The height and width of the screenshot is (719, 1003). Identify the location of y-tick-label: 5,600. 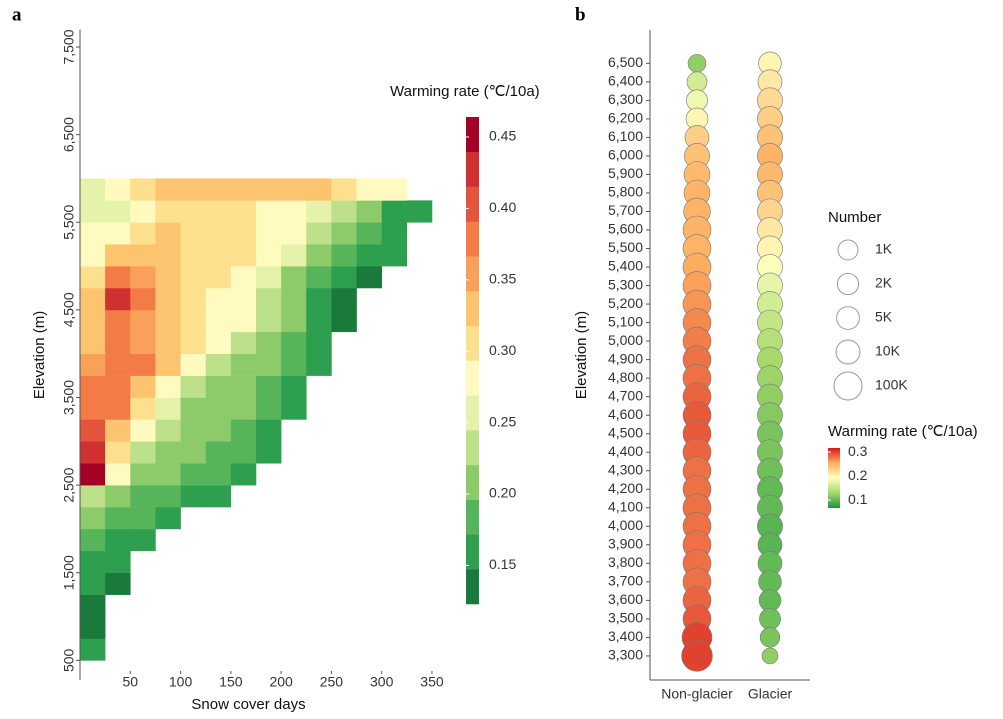
(625, 229).